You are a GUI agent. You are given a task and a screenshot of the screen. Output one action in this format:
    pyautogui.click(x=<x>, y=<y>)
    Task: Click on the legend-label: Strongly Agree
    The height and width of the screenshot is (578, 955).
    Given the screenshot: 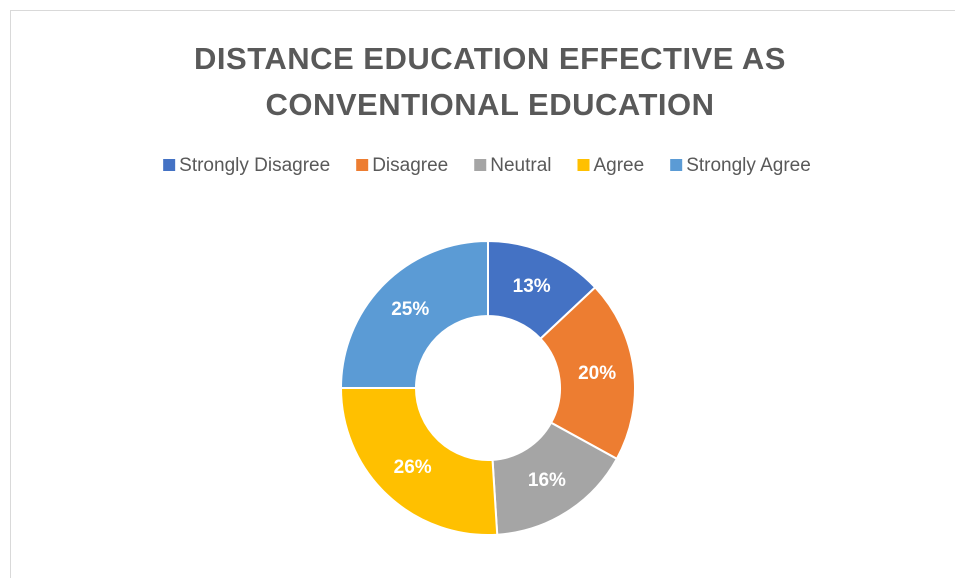 What is the action you would take?
    pyautogui.click(x=748, y=165)
    